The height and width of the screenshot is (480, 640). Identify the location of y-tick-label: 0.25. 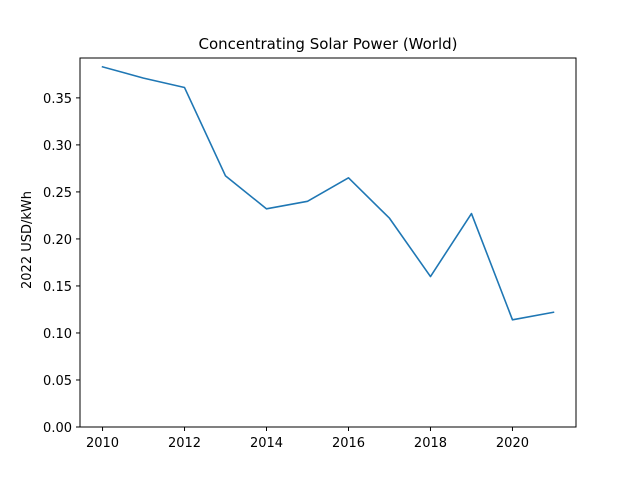
(57, 193).